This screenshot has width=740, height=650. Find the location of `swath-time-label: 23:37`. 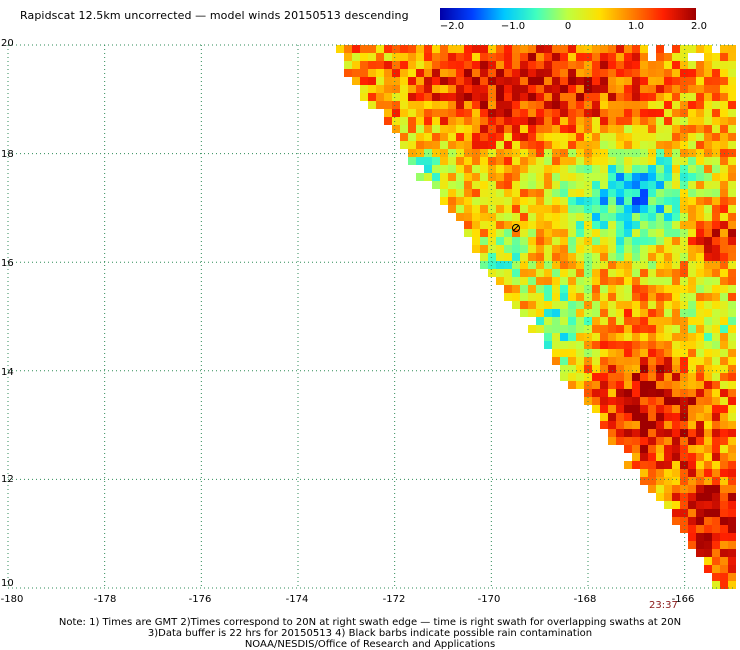

swath-time-label: 23:37 is located at coordinates (663, 605).